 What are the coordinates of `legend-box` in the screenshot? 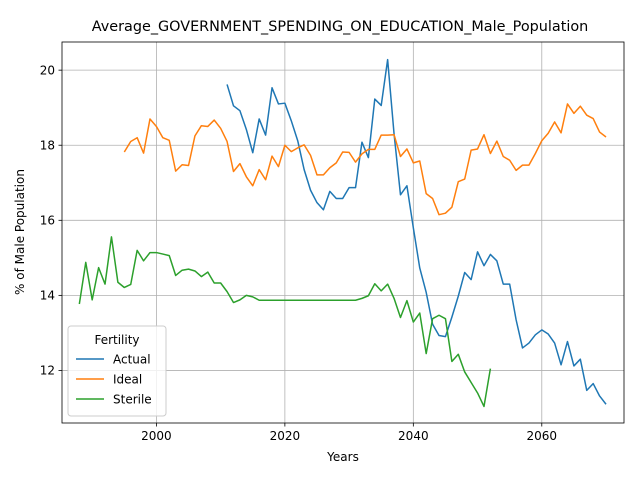 It's located at (117, 371).